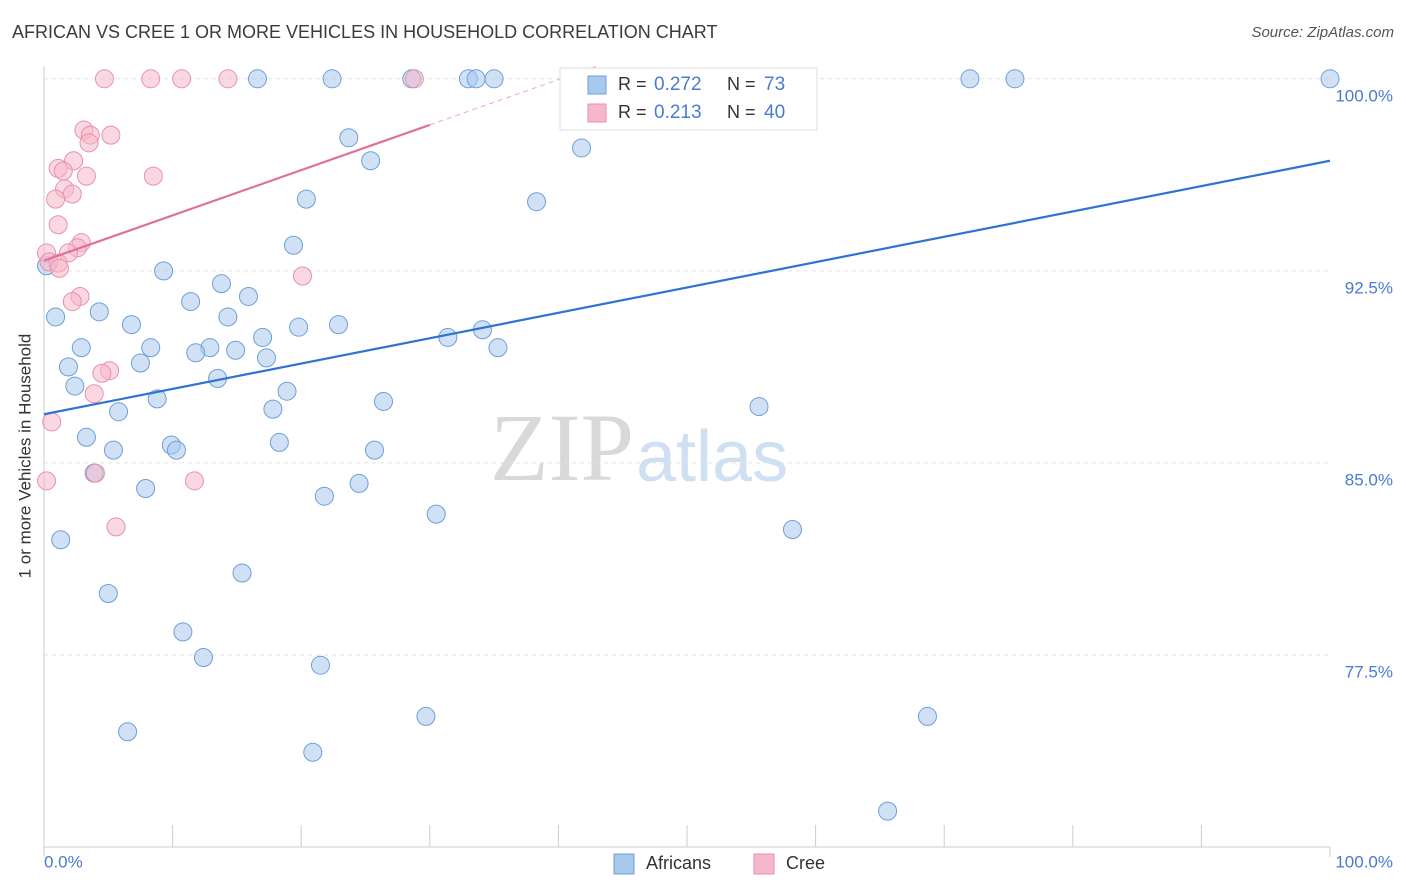  Describe the element at coordinates (632, 84) in the screenshot. I see `legend-r-label: R =` at that location.